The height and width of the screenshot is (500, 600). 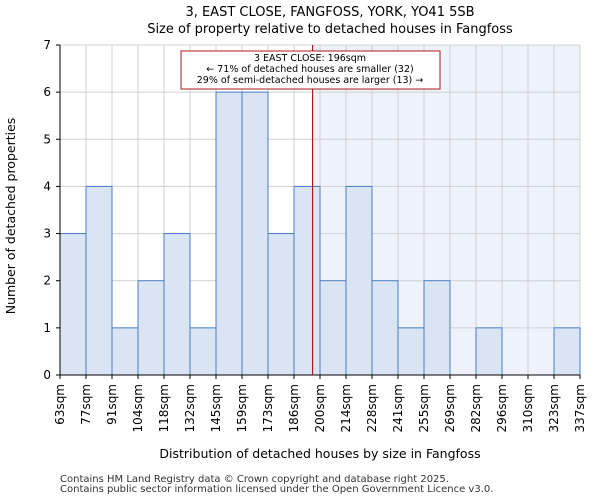 I want to click on x-tick-label: 77sqm, so click(x=86, y=404).